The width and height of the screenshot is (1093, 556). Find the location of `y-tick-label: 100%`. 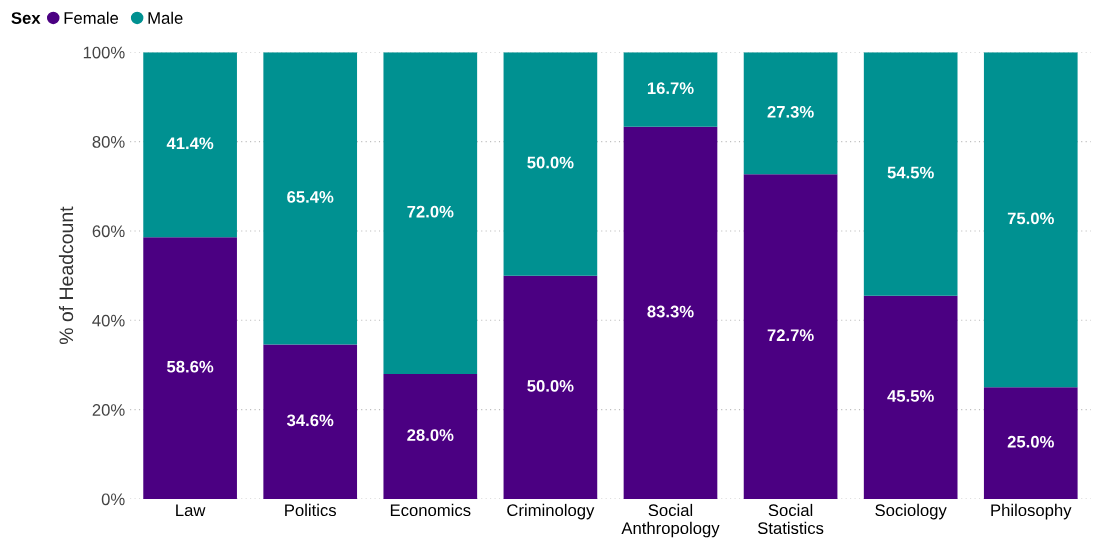

y-tick-label: 100% is located at coordinates (104, 52).